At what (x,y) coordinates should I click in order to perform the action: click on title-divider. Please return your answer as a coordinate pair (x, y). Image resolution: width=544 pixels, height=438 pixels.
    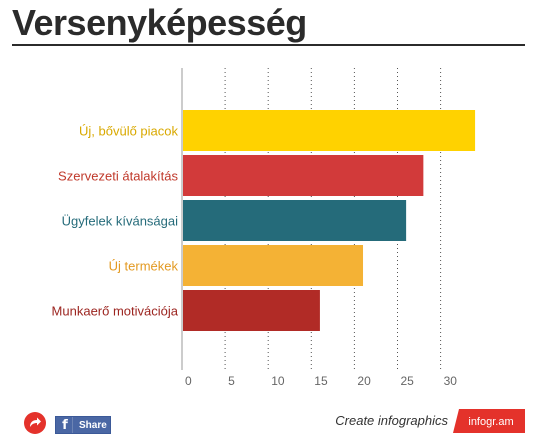
    Looking at the image, I should click on (268, 45).